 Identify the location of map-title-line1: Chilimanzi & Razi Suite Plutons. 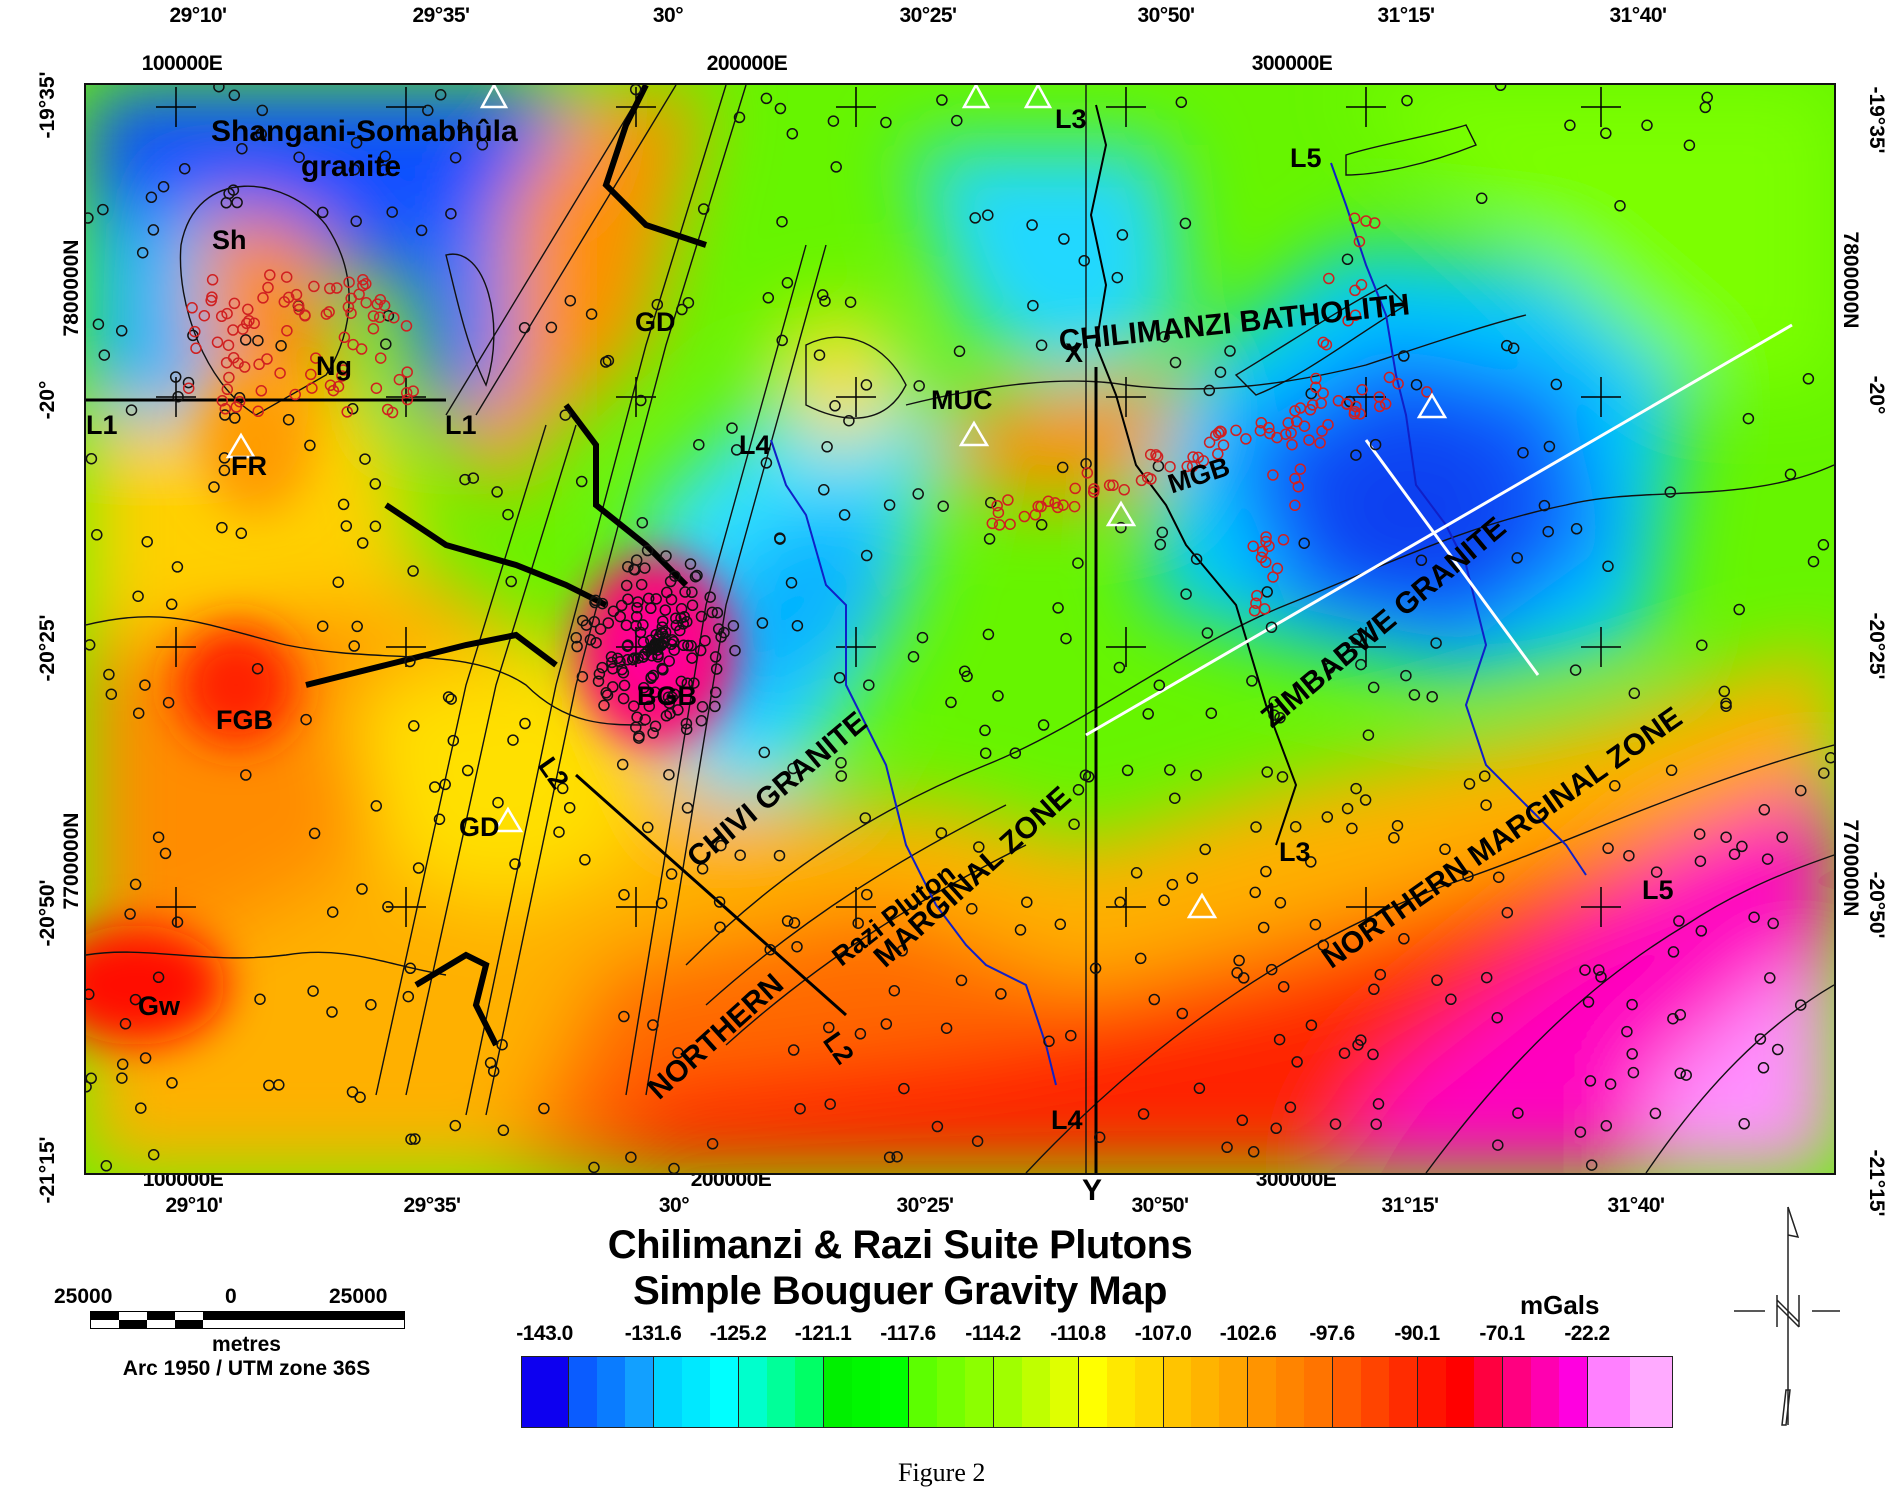
(900, 1245).